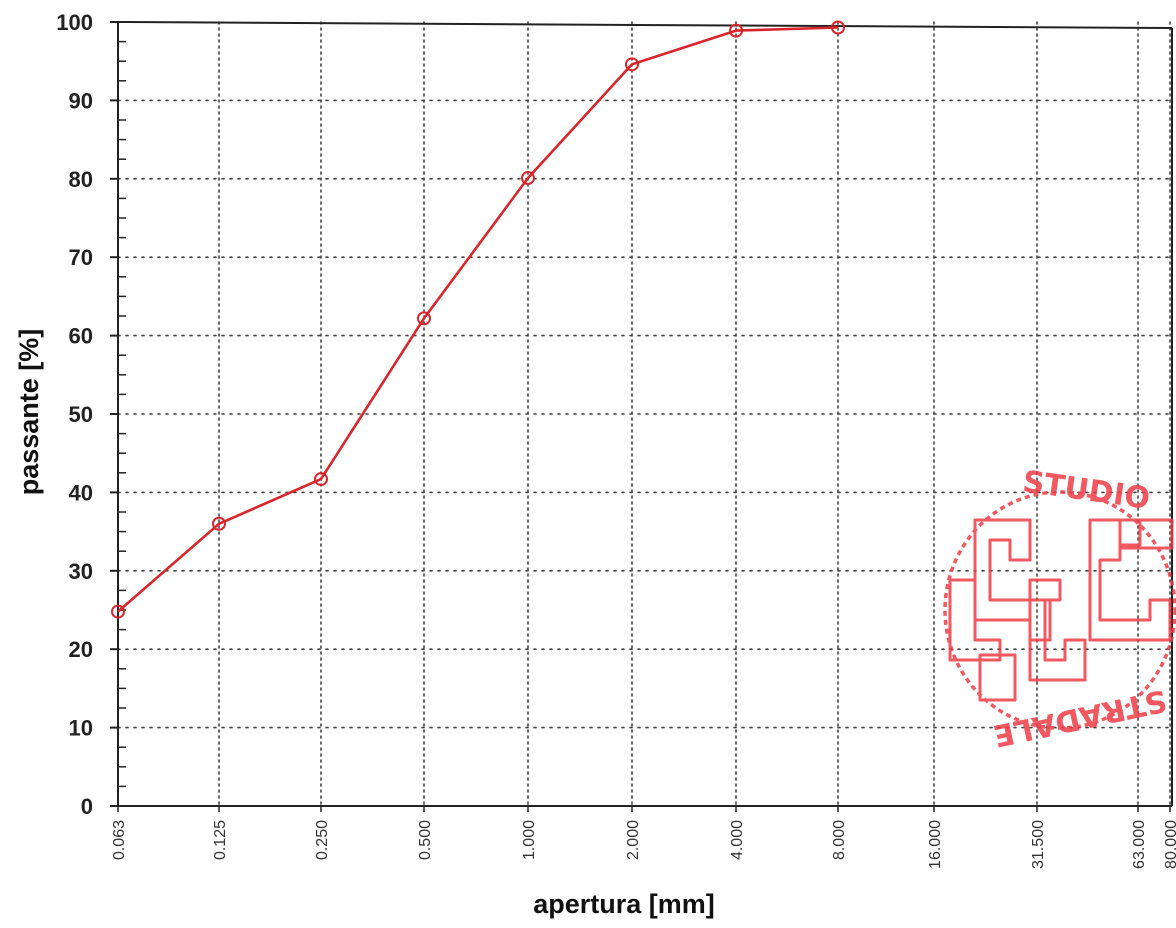 This screenshot has width=1176, height=928. I want to click on y-tick-label: 70, so click(81, 257).